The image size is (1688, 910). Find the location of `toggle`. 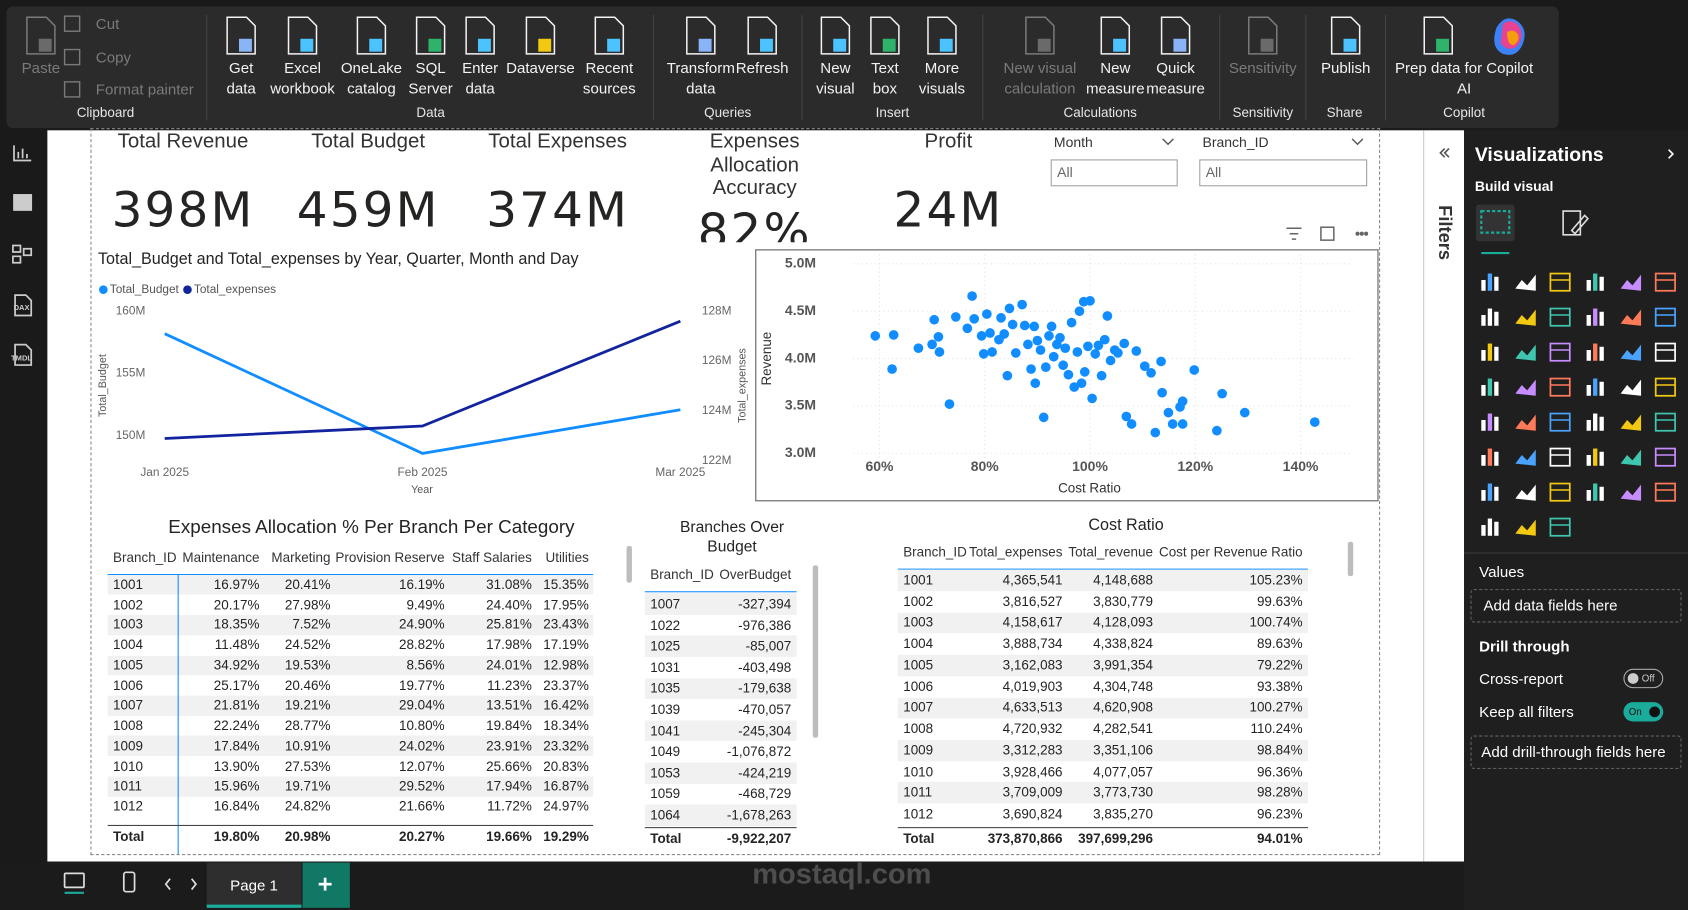

toggle is located at coordinates (1643, 678).